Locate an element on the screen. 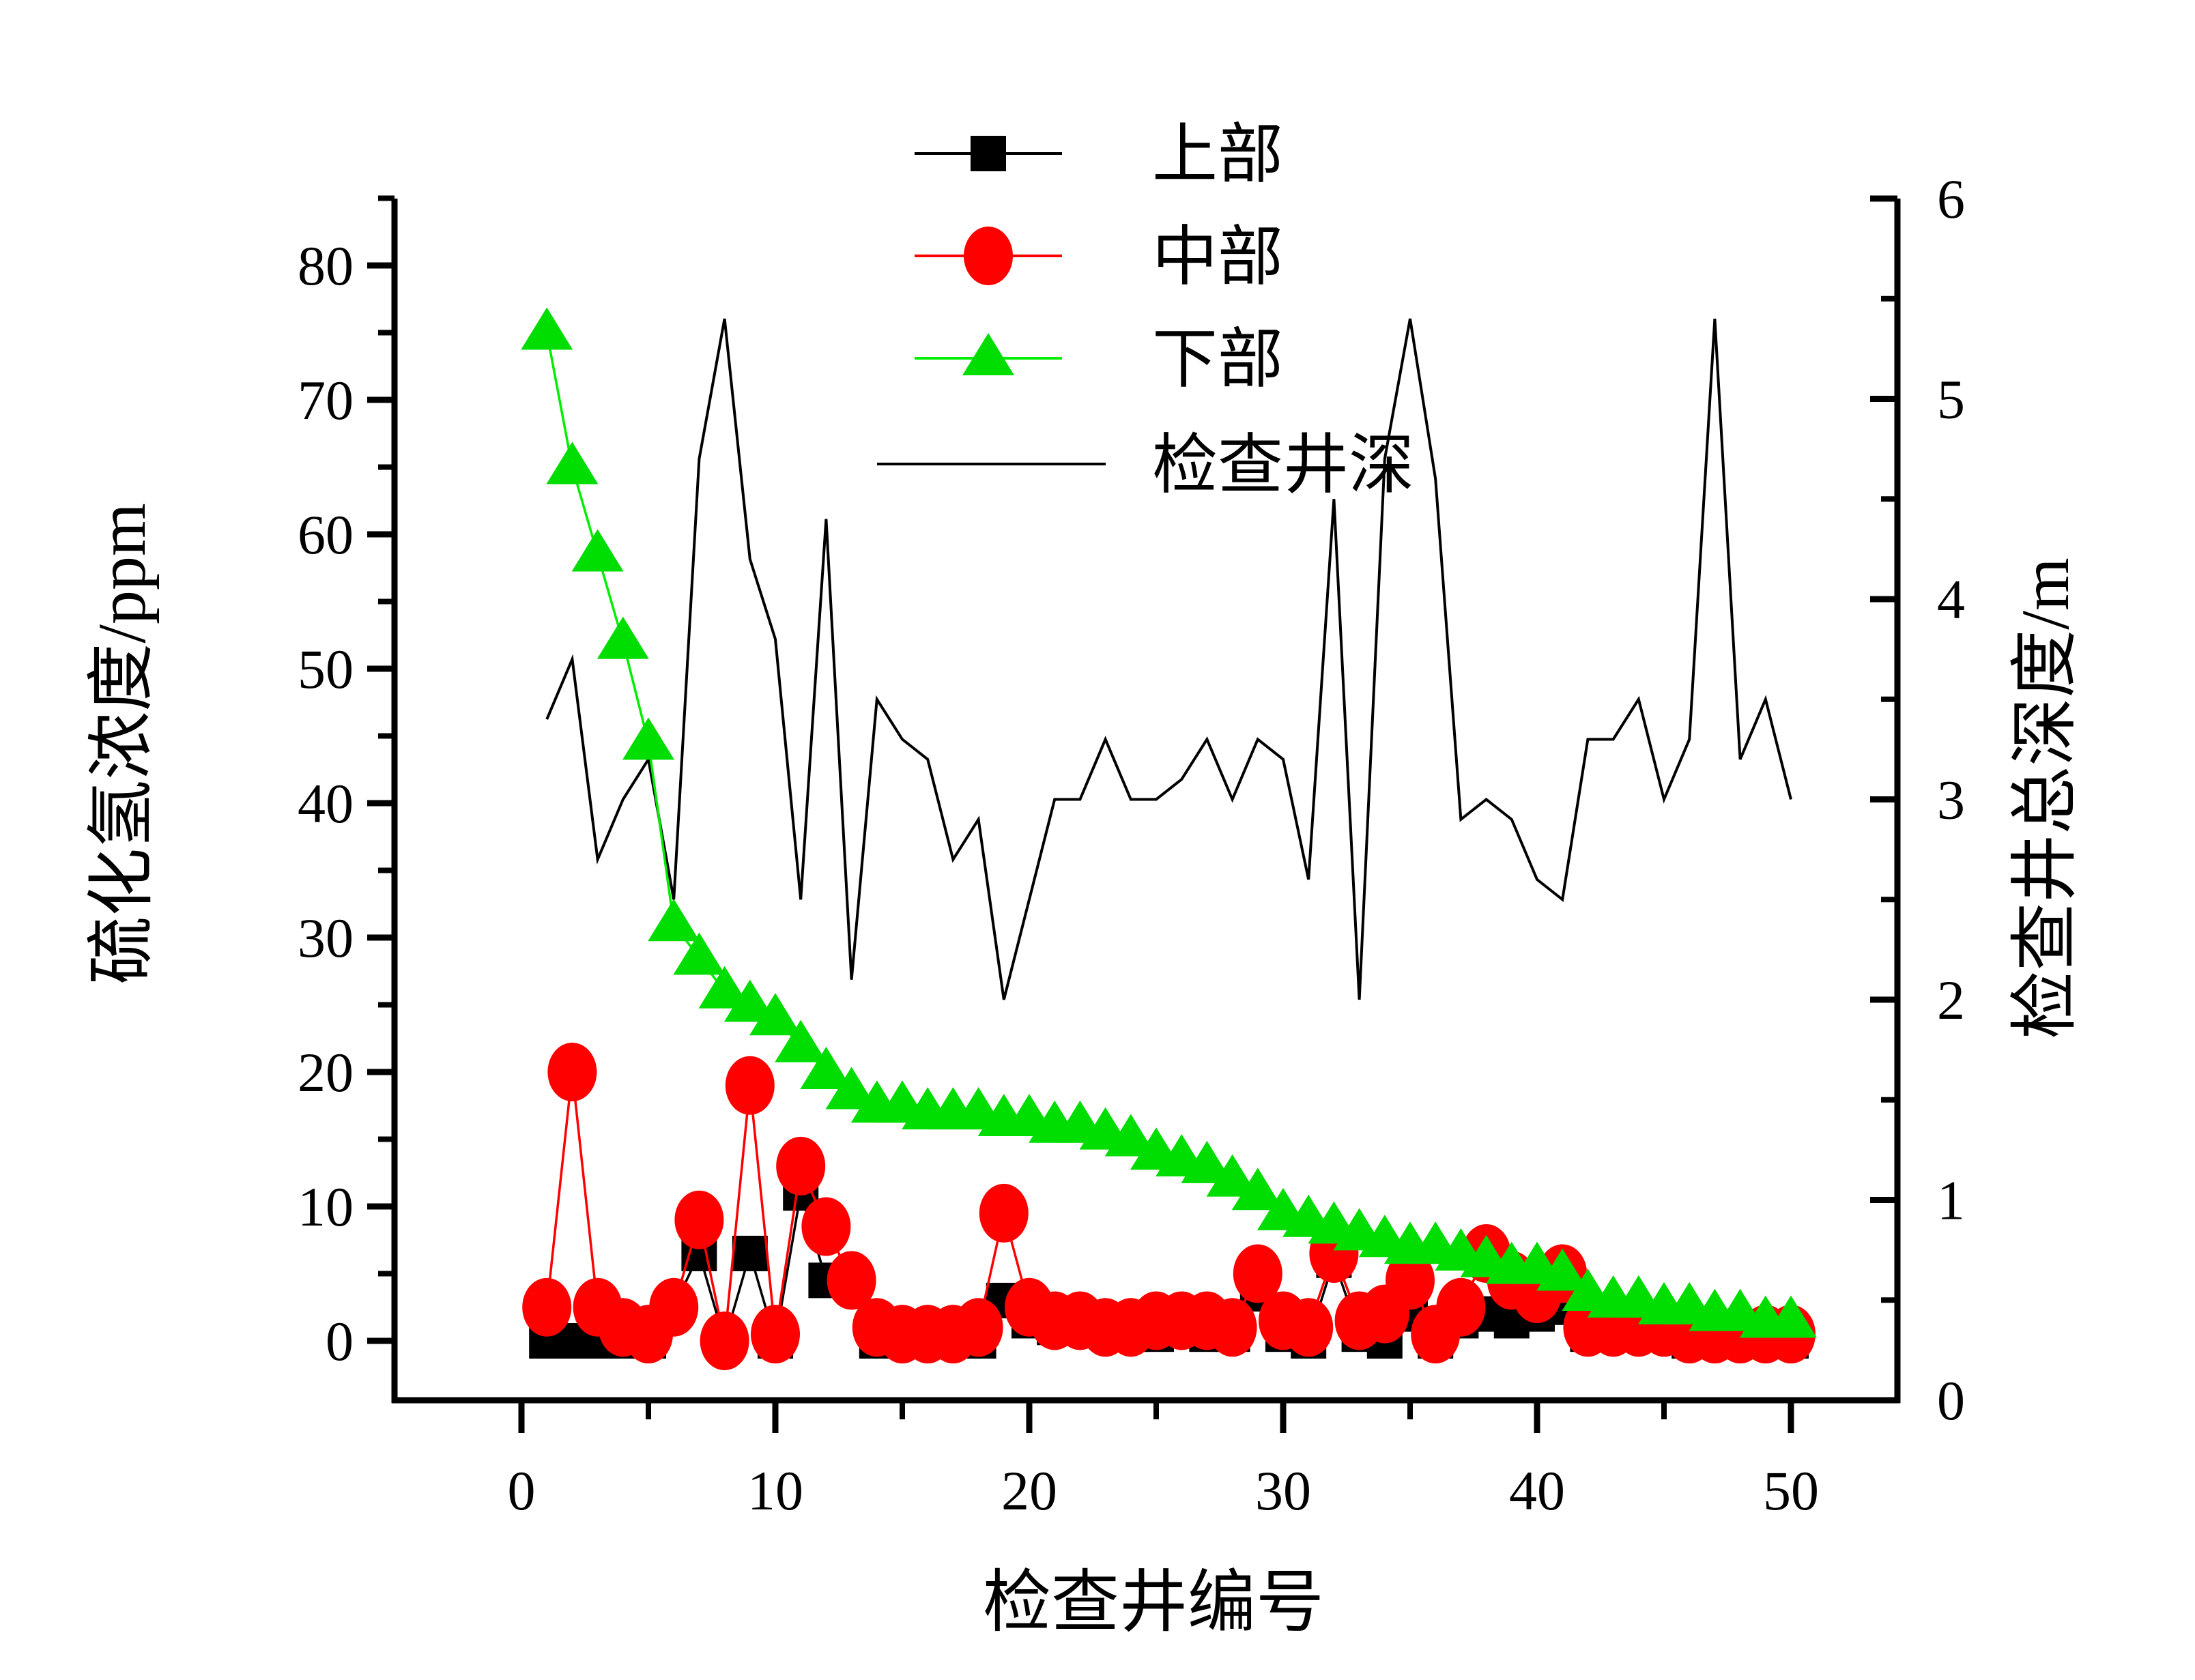 This screenshot has height=1680, width=2195. y-left-tick-label: 10 is located at coordinates (326, 1207).